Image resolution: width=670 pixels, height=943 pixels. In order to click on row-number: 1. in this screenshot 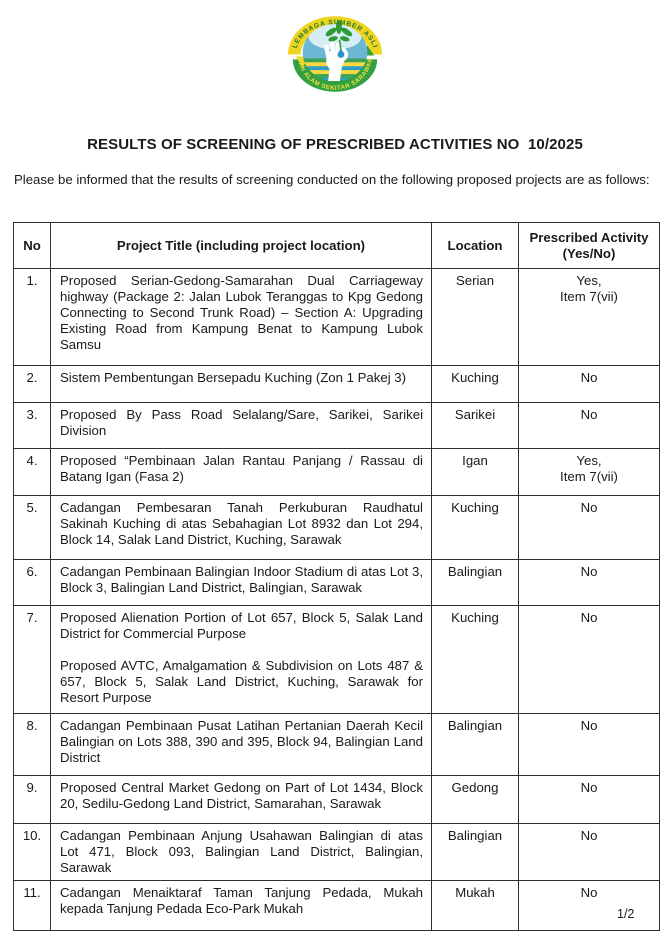, I will do `click(32, 317)`.